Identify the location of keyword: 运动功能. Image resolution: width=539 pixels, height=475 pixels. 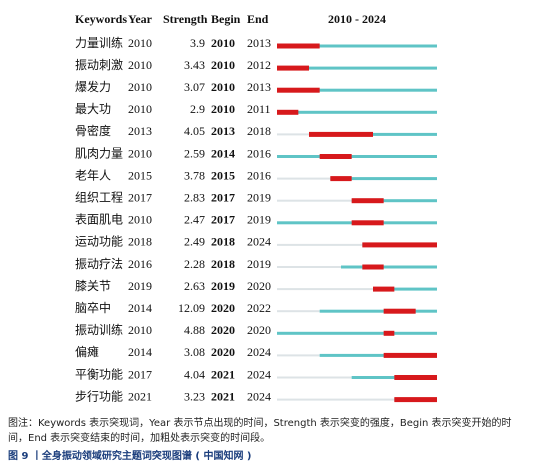
(99, 242).